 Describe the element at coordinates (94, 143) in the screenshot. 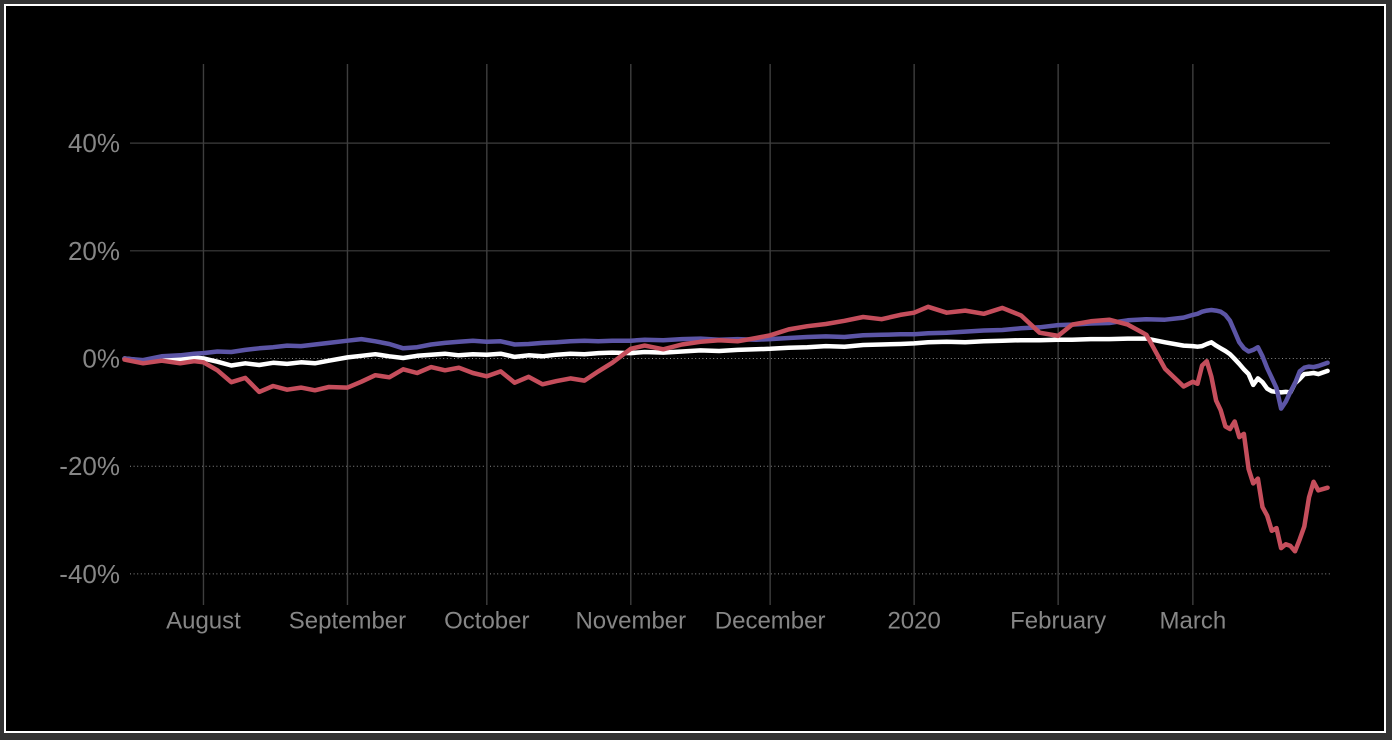

I see `y-axis-label-40: 40%` at that location.